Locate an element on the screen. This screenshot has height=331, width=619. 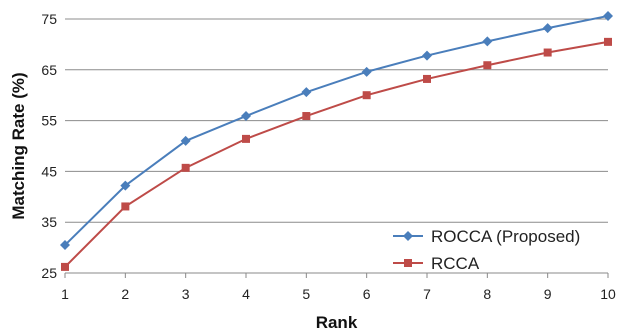
x-tick-label: 8 is located at coordinates (487, 294).